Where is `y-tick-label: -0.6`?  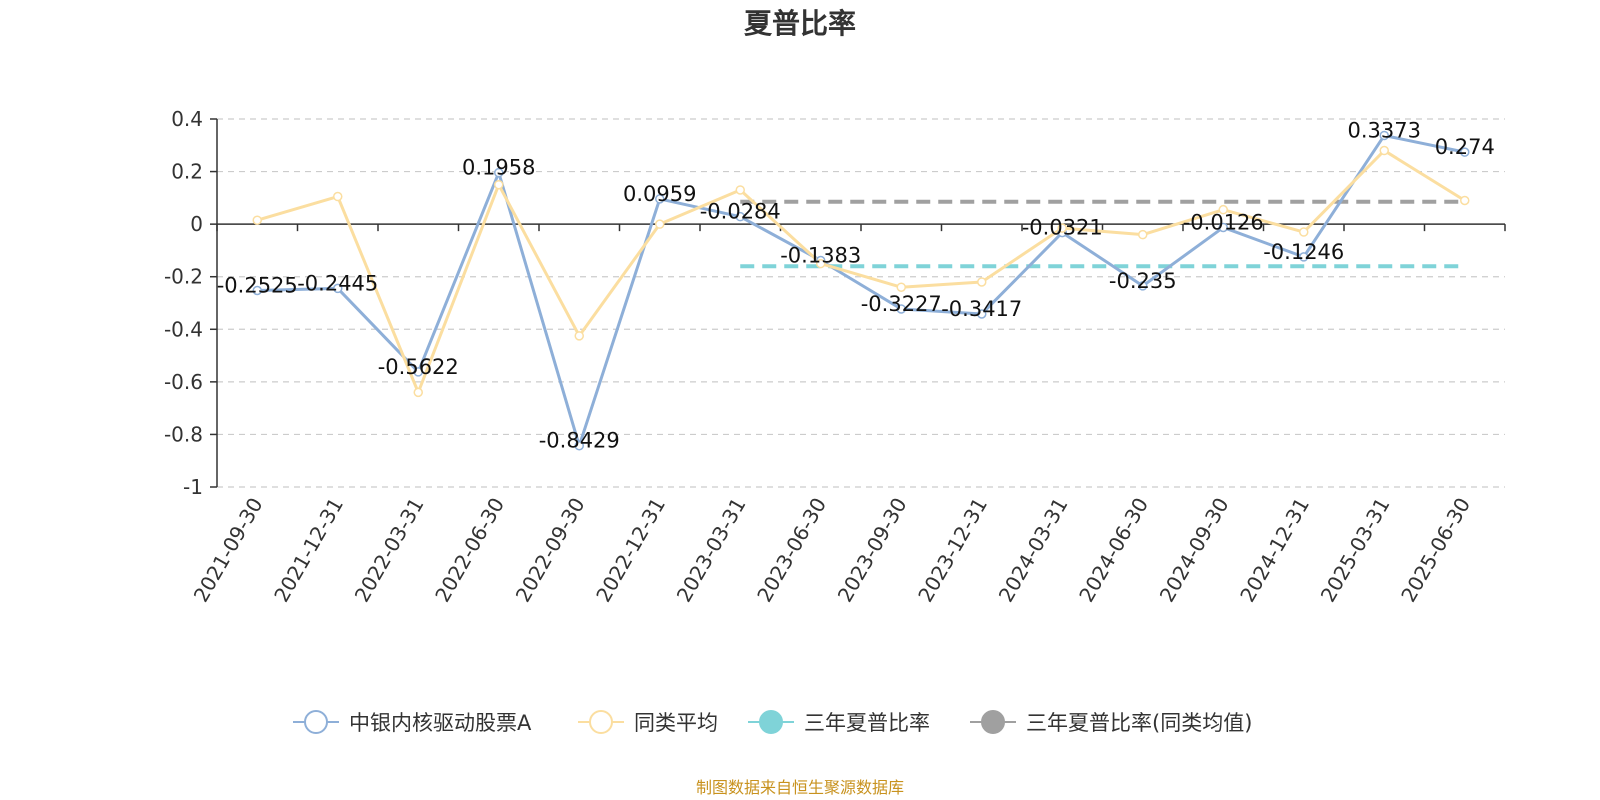 y-tick-label: -0.6 is located at coordinates (183, 382).